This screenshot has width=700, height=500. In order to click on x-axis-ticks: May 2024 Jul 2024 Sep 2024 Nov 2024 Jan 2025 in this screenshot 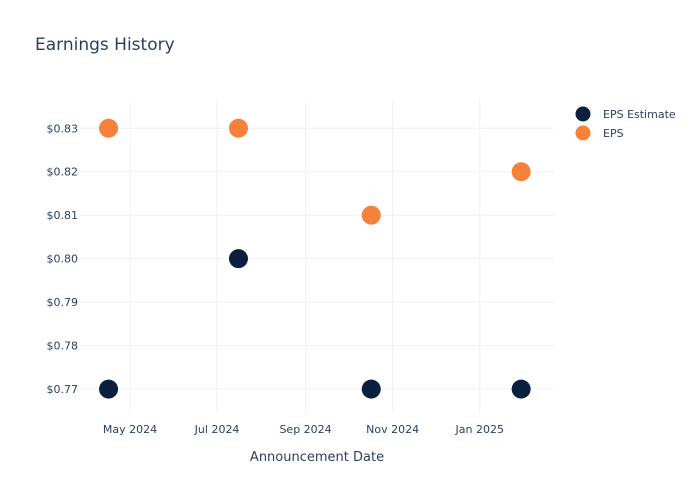, I will do `click(303, 429)`.